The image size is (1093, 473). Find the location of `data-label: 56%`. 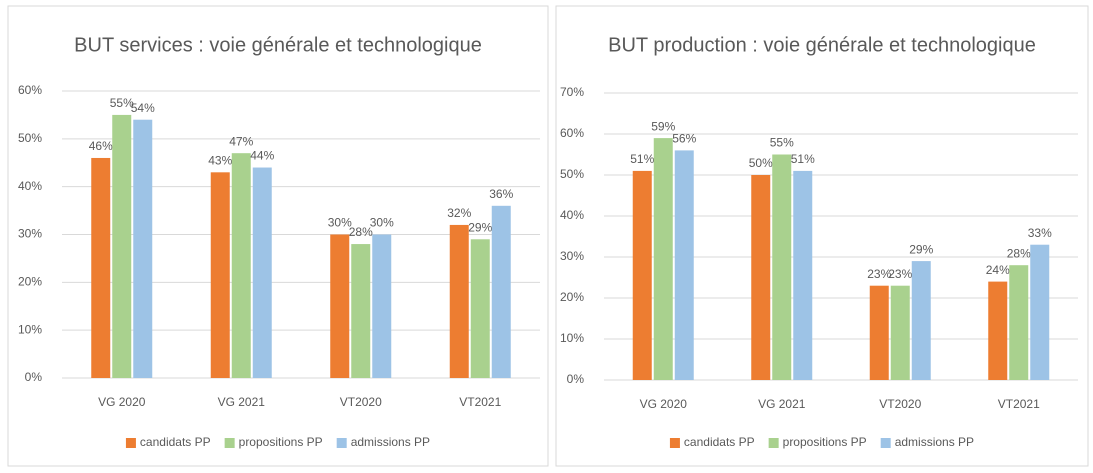

data-label: 56% is located at coordinates (684, 139).